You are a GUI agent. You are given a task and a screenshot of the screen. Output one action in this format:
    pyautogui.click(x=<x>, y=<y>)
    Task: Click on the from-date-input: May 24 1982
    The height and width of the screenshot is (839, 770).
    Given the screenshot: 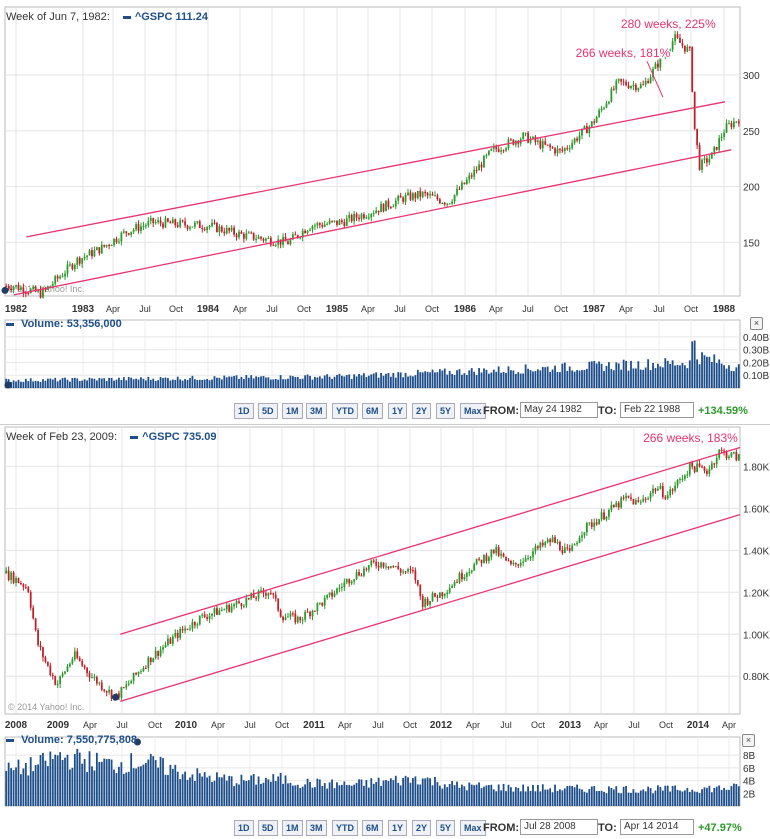 What is the action you would take?
    pyautogui.click(x=559, y=410)
    